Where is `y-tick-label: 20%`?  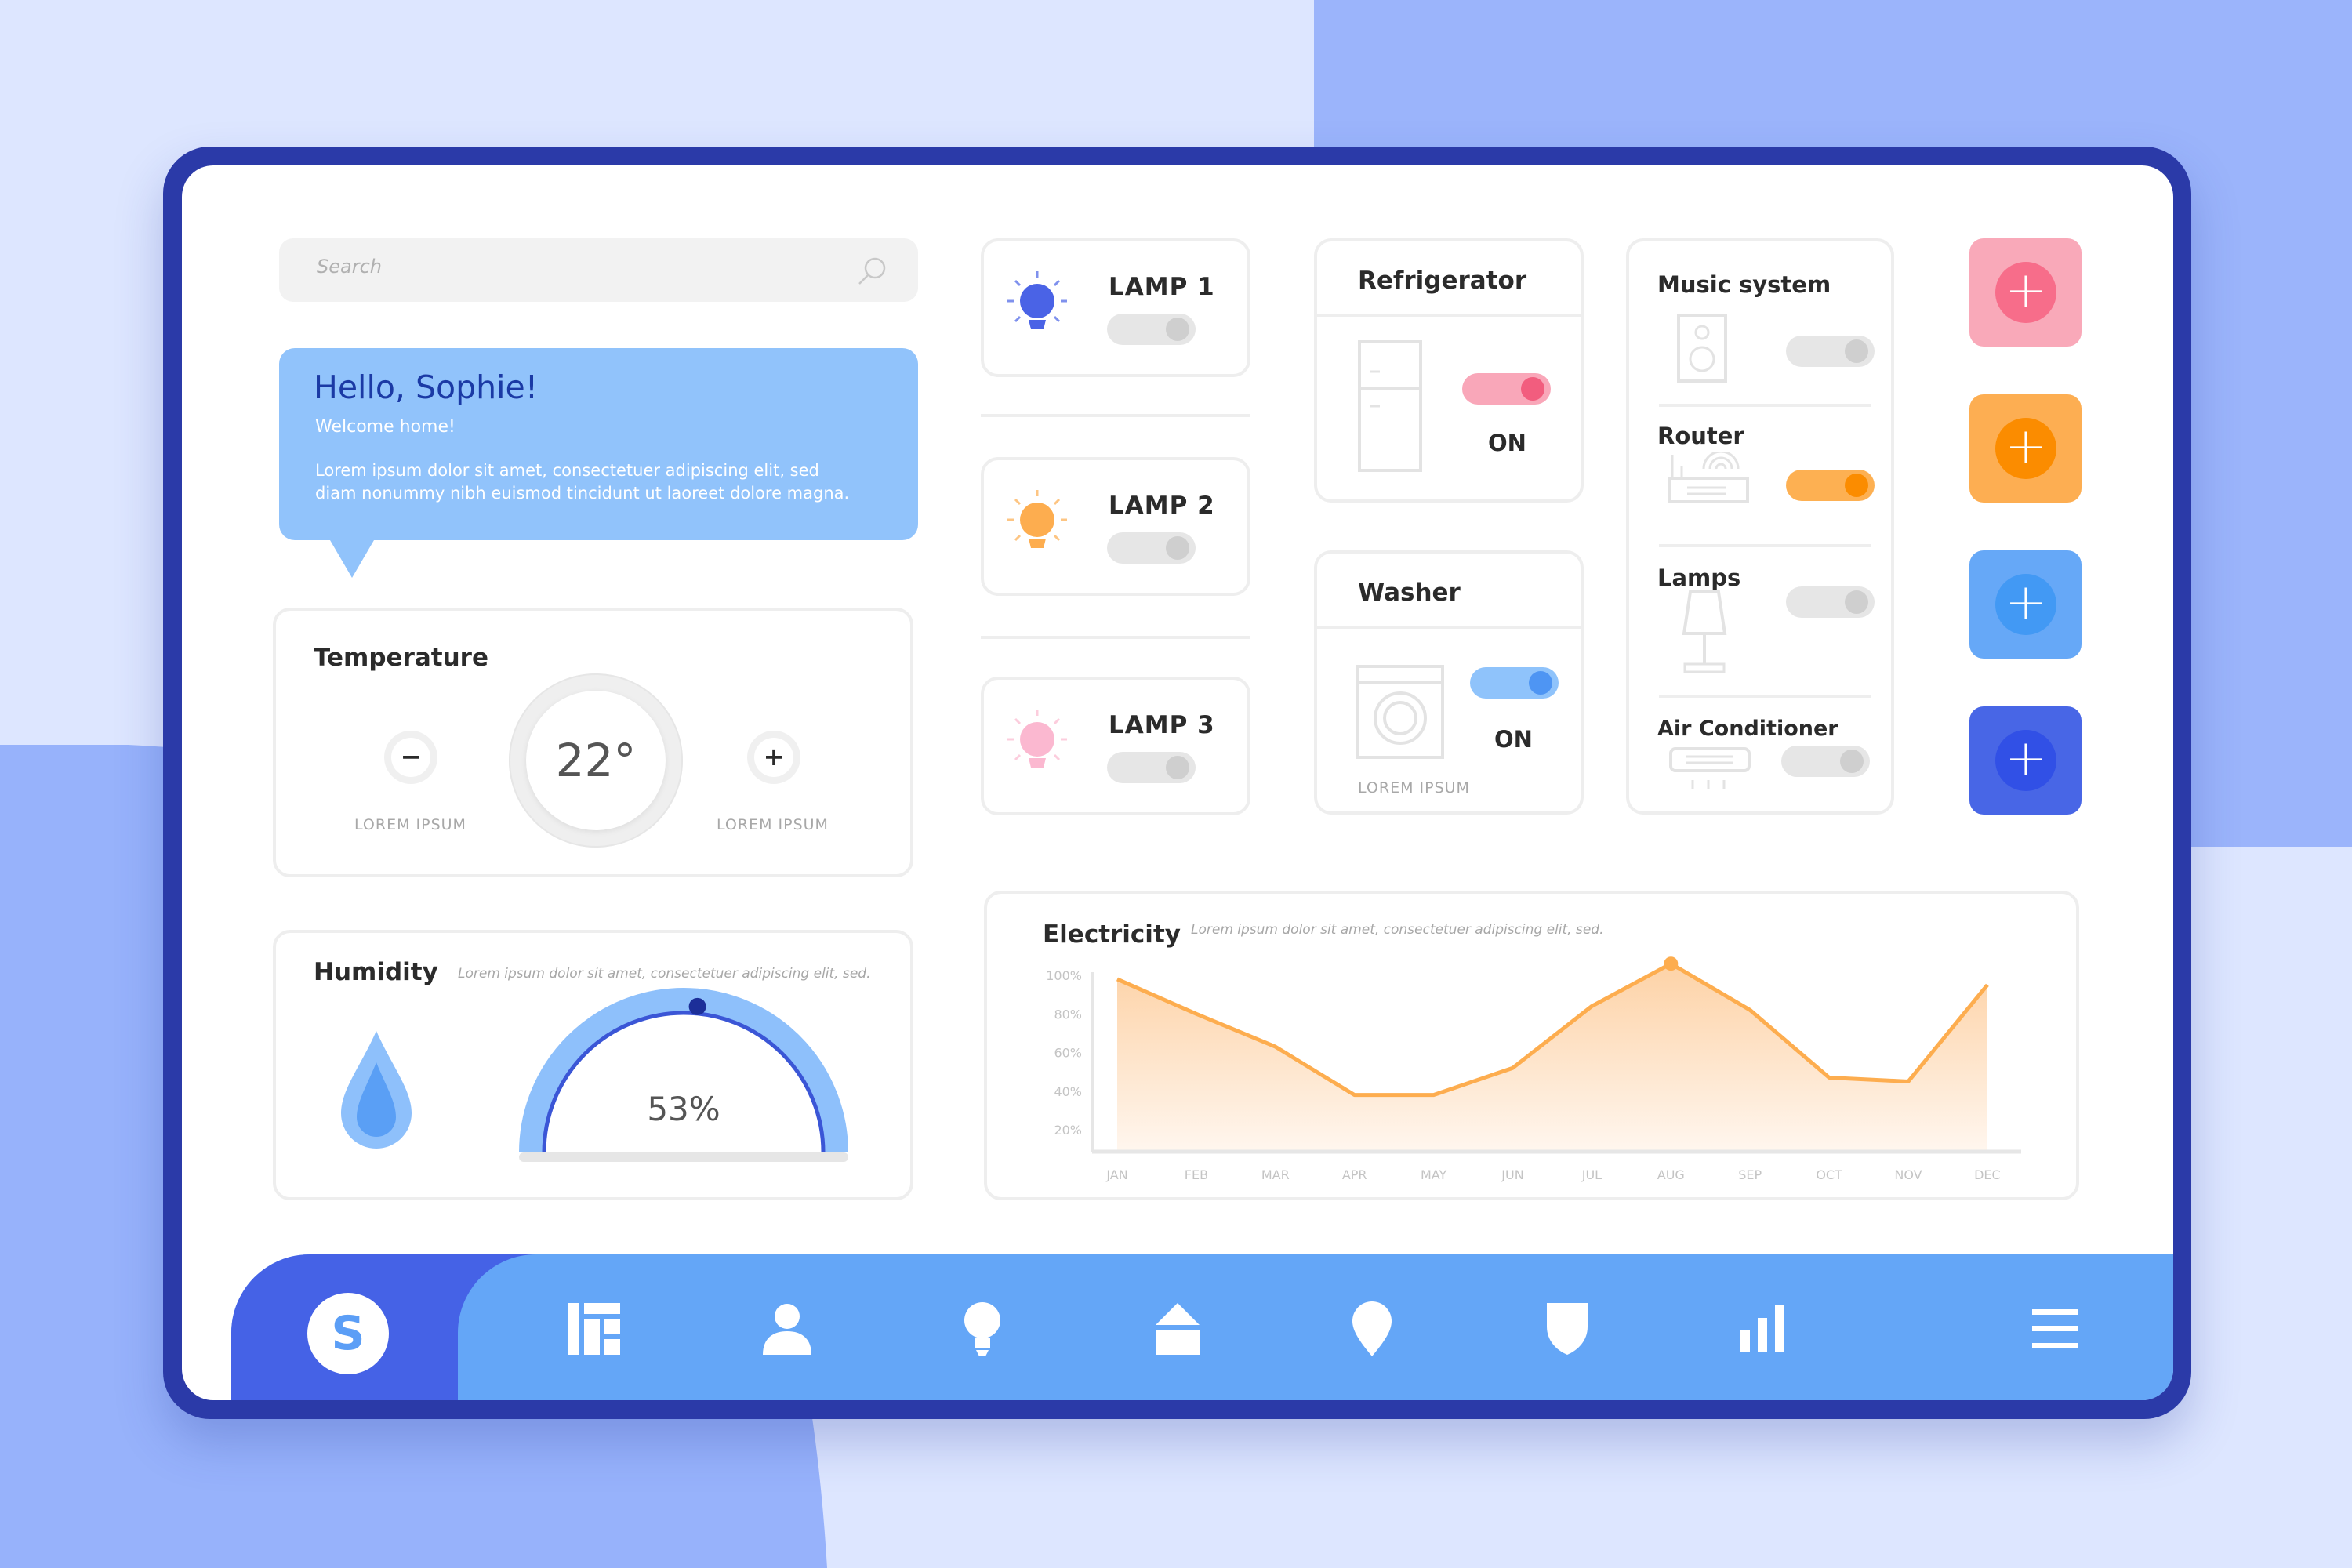
y-tick-label: 20% is located at coordinates (1068, 1130).